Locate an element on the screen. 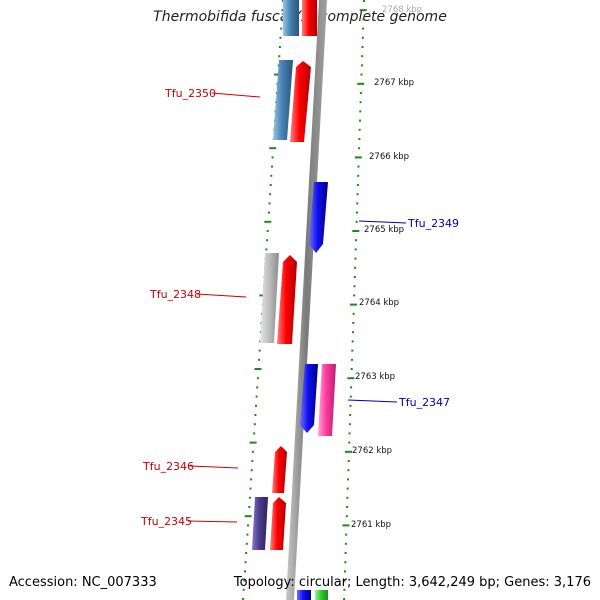 The height and width of the screenshot is (600, 600). map-title: Thermobifida fusca YX, complete genome is located at coordinates (300, 17).